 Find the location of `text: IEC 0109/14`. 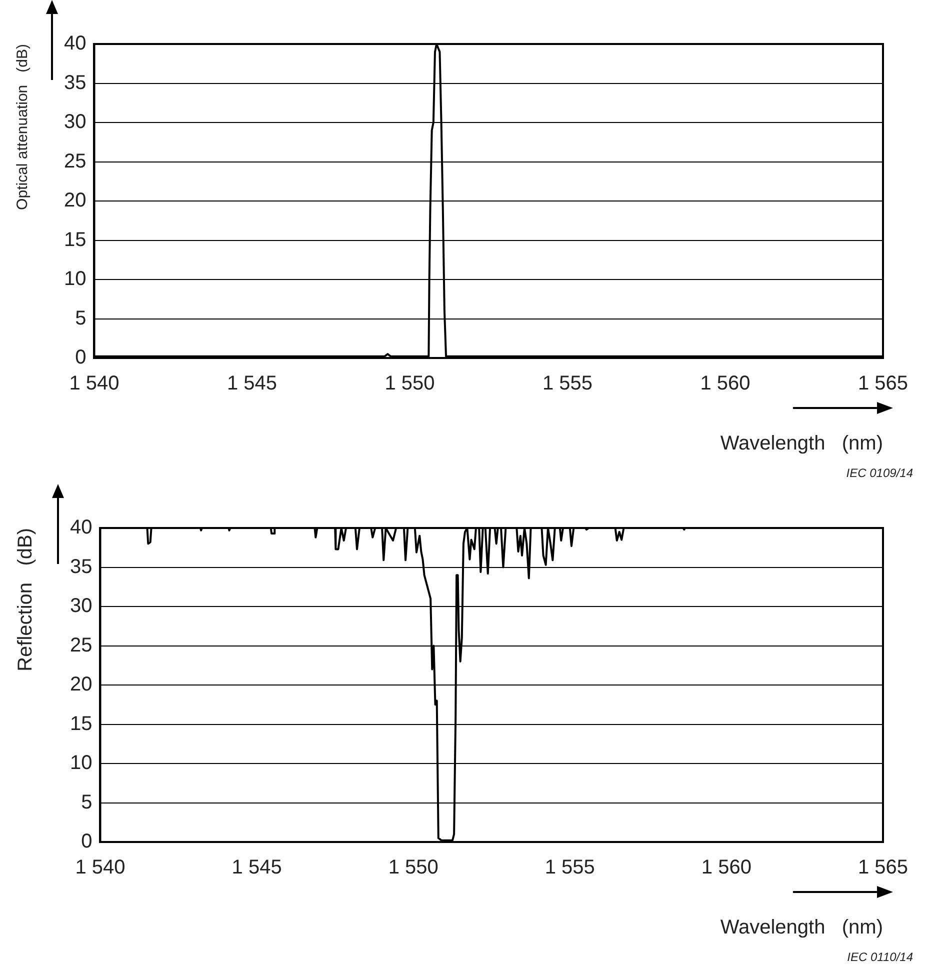

text: IEC 0109/14 is located at coordinates (879, 473).